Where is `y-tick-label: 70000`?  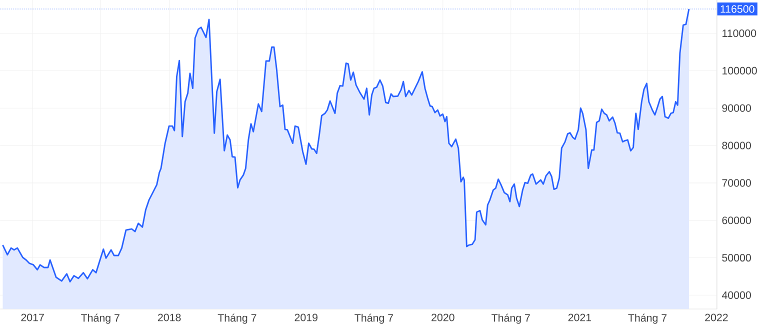 y-tick-label: 70000 is located at coordinates (736, 183).